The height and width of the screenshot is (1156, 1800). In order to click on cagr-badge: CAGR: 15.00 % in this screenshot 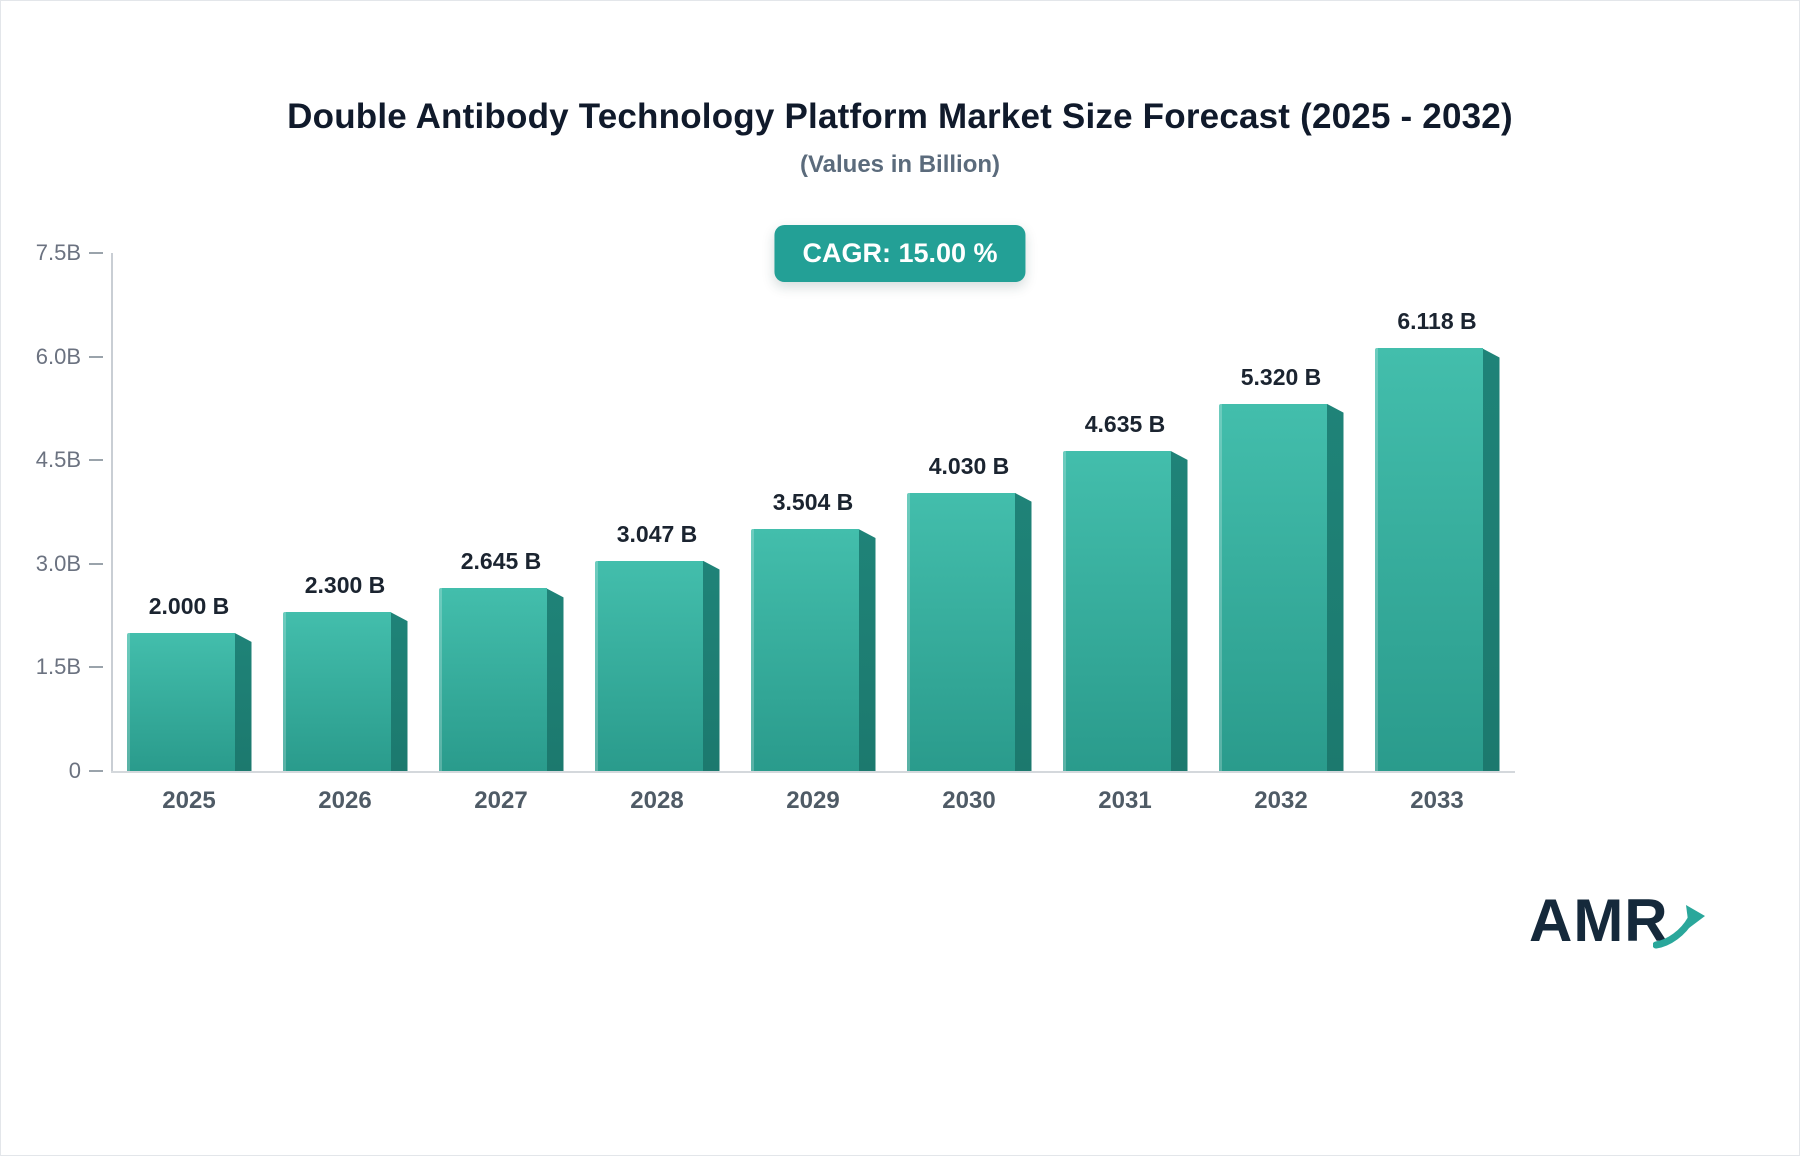, I will do `click(900, 253)`.